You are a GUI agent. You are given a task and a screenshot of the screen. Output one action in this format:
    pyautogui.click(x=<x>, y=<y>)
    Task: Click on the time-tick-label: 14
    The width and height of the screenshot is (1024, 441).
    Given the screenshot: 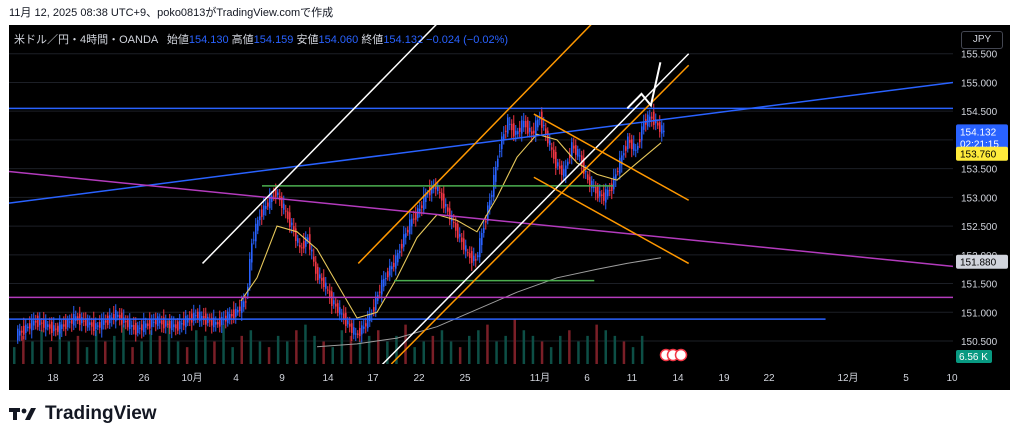 What is the action you would take?
    pyautogui.click(x=678, y=378)
    